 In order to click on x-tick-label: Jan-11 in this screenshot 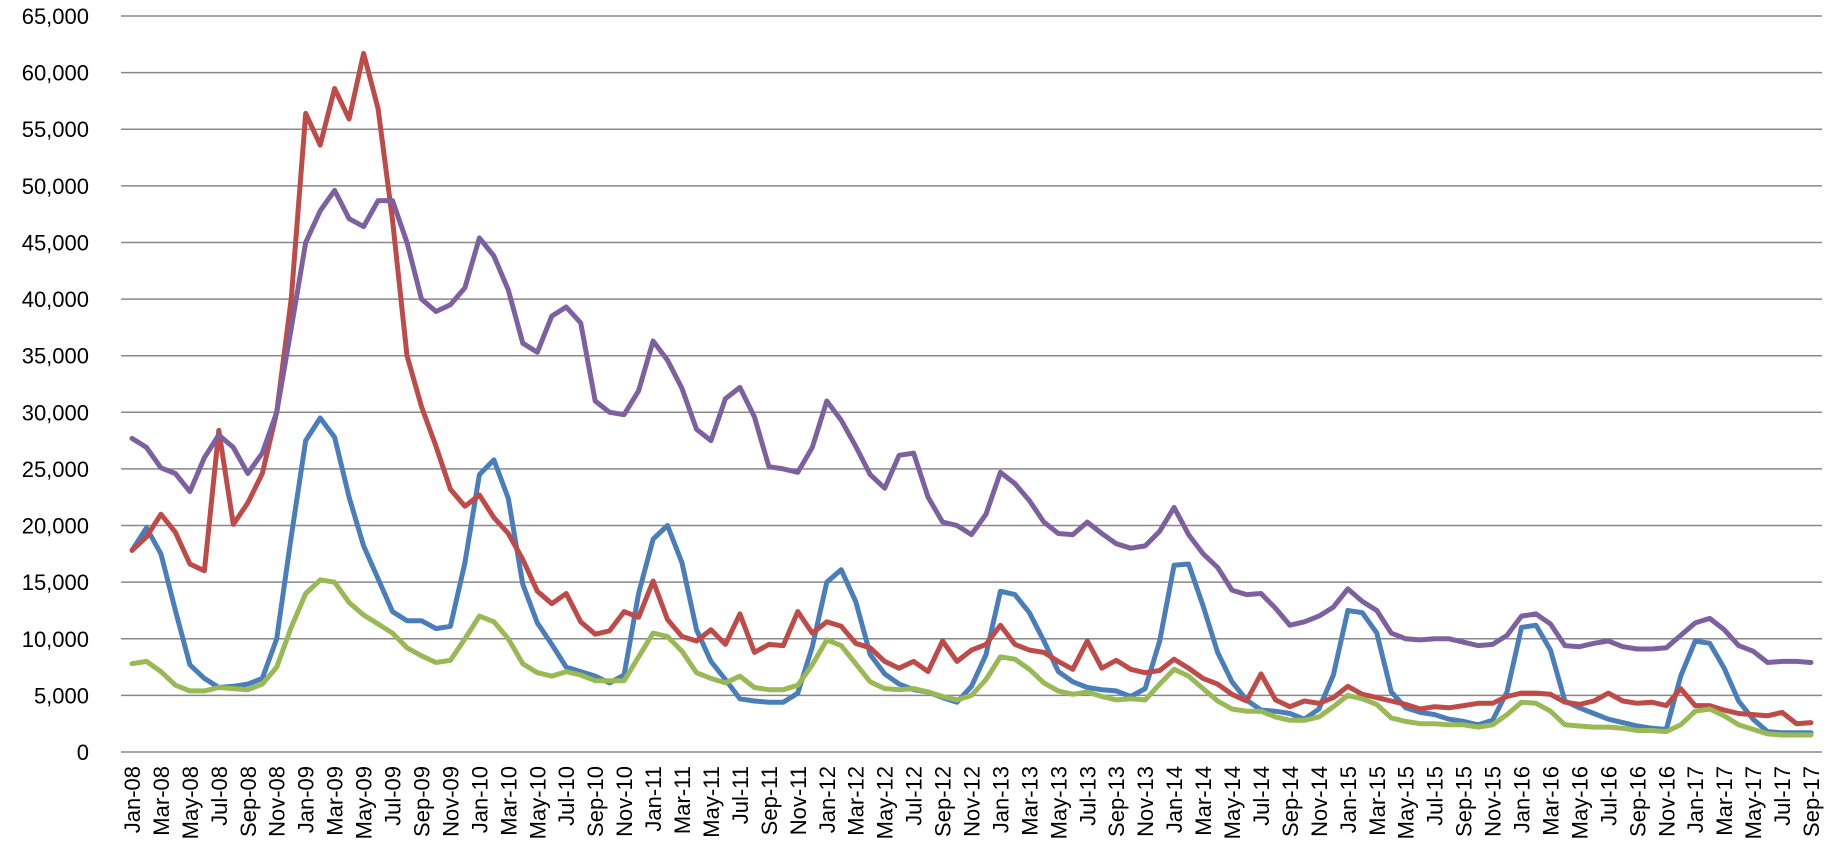, I will do `click(653, 799)`.